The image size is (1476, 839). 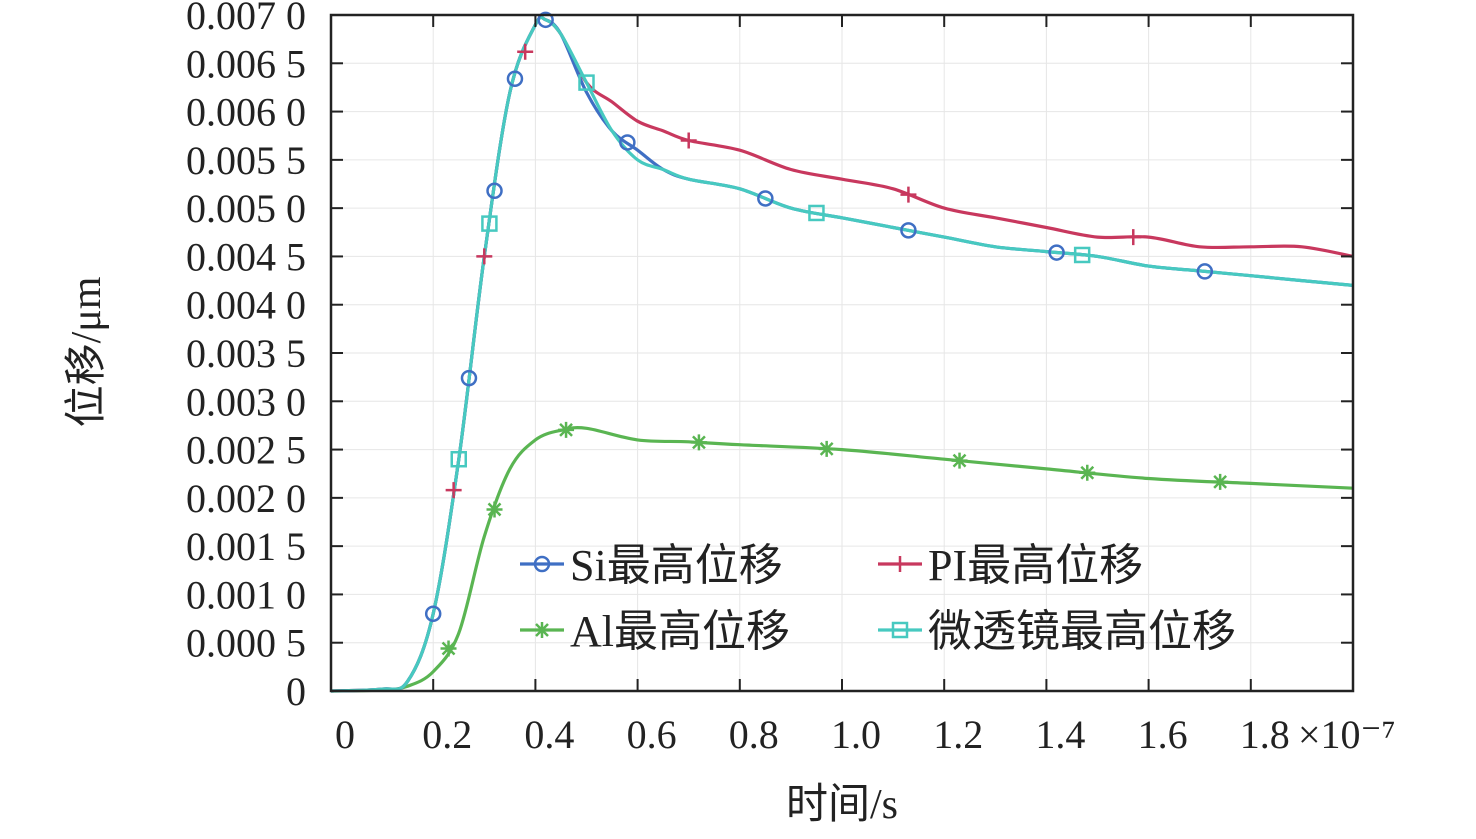 What do you see at coordinates (878, 598) in the screenshot?
I see `legend: Si最高位移 PI最高位移 Al最高位移 微透镜最高位移` at bounding box center [878, 598].